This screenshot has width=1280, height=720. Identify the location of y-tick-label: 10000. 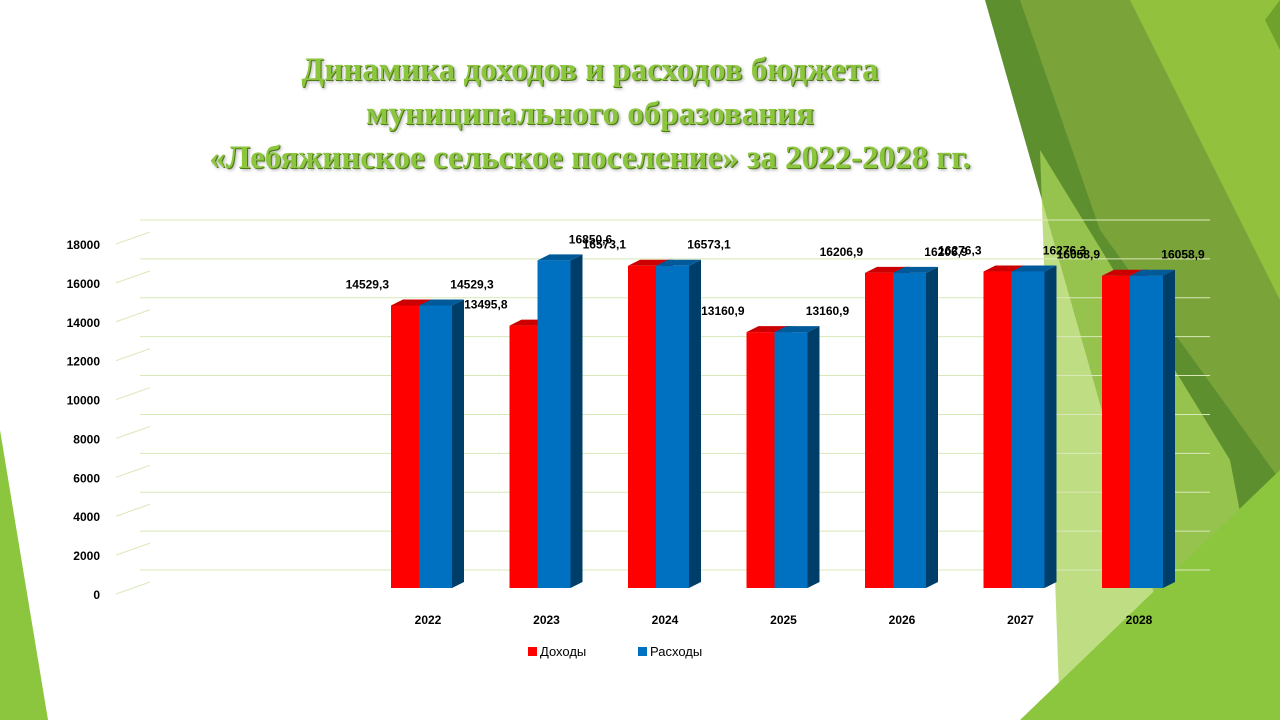
(84, 401).